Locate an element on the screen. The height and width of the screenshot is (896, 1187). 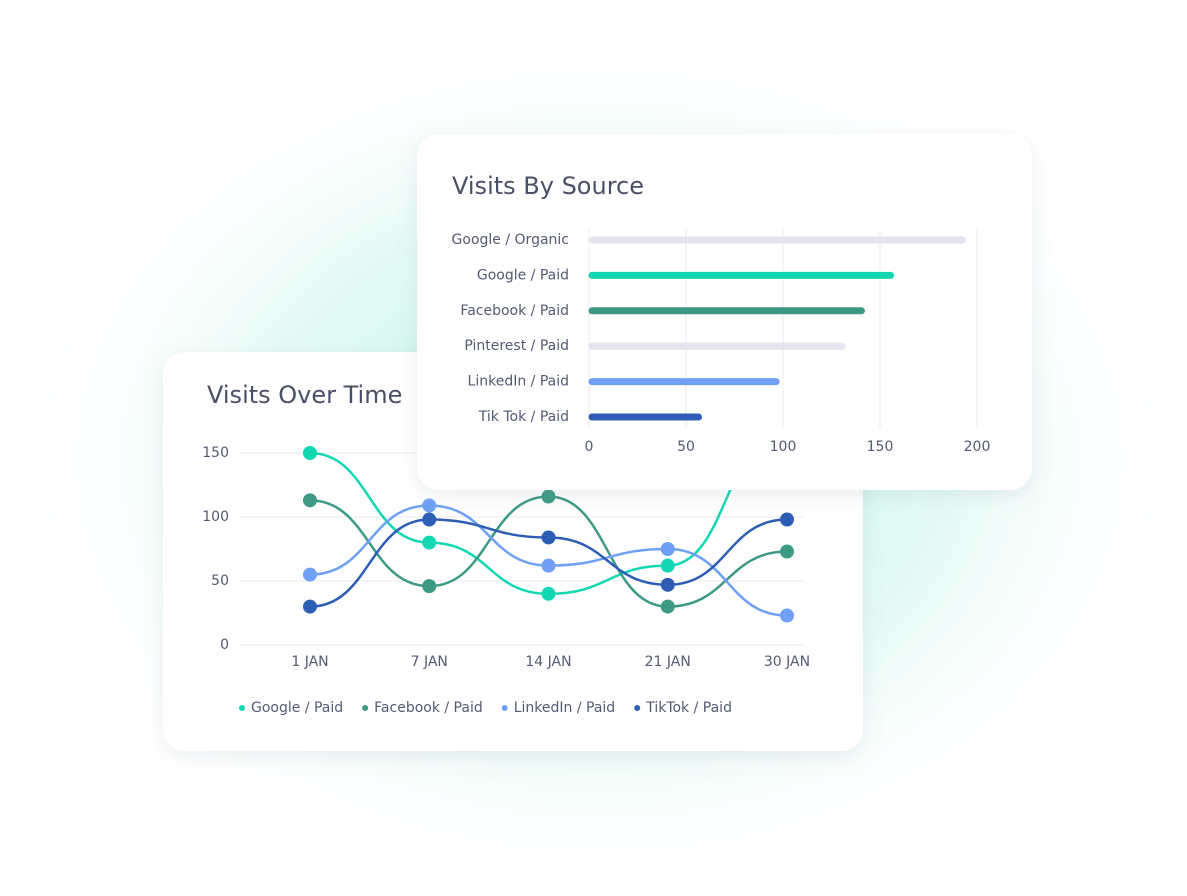
x-tick-label: 14 JAN is located at coordinates (548, 662).